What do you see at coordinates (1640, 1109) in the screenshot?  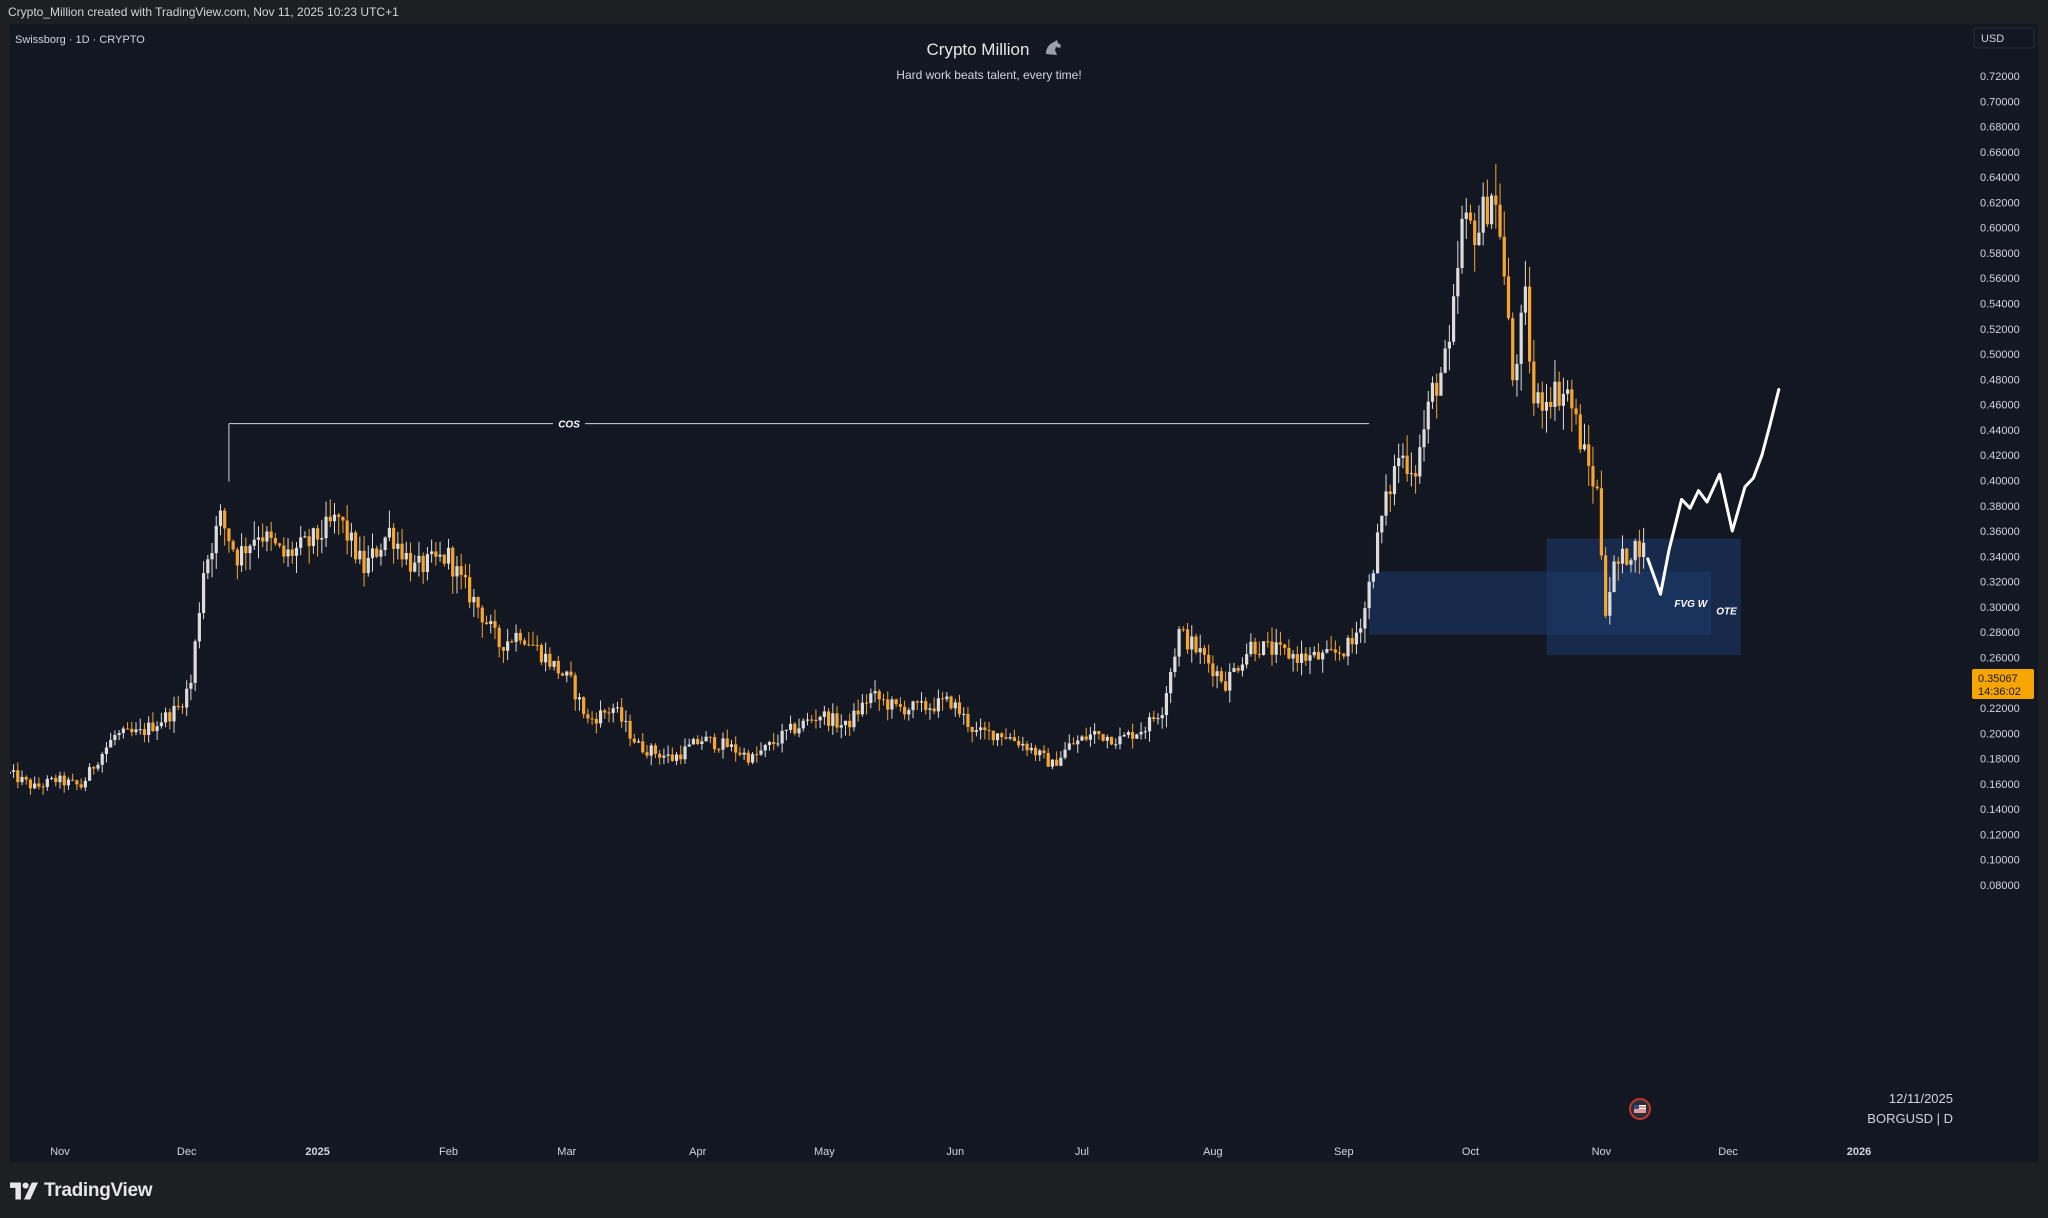 I see `us-flag-icon` at bounding box center [1640, 1109].